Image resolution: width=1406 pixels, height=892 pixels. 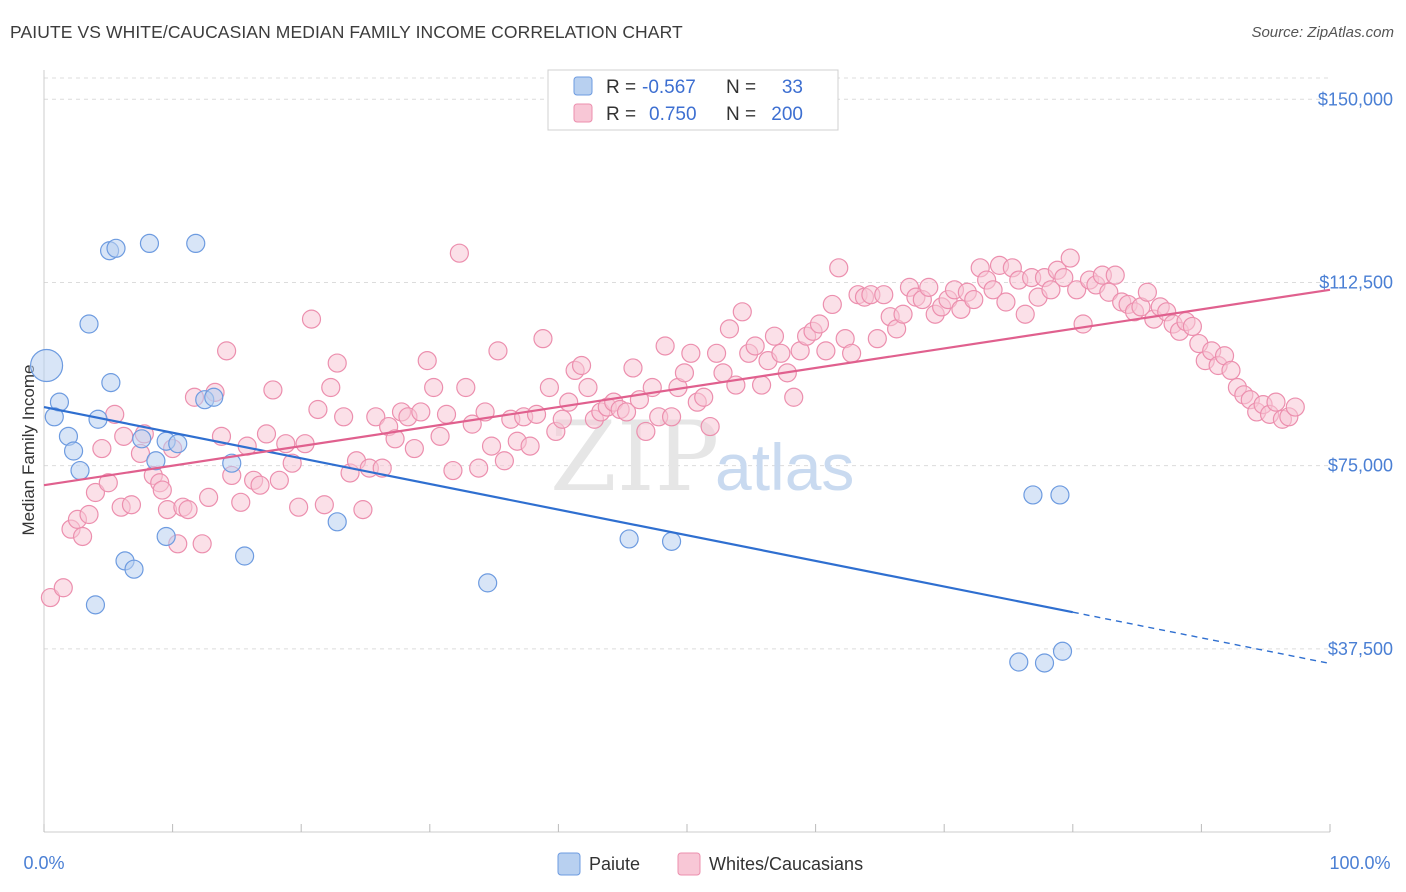 What do you see at coordinates (614, 864) in the screenshot?
I see `bottom-legend-paiute: Paiute` at bounding box center [614, 864].